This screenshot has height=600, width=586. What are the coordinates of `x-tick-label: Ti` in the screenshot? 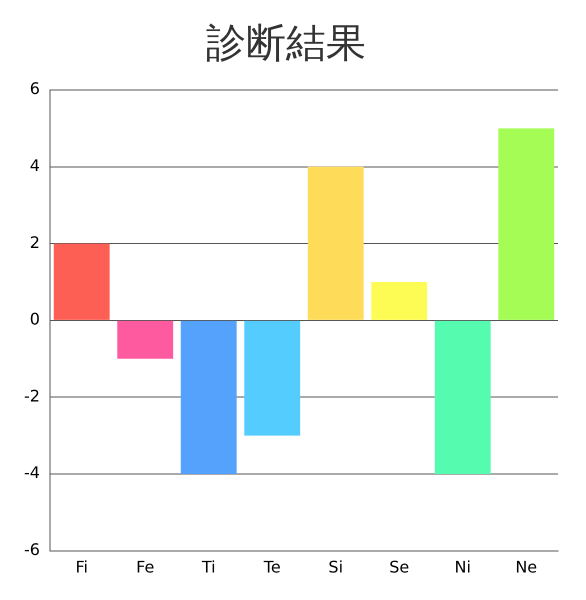 It's located at (208, 567).